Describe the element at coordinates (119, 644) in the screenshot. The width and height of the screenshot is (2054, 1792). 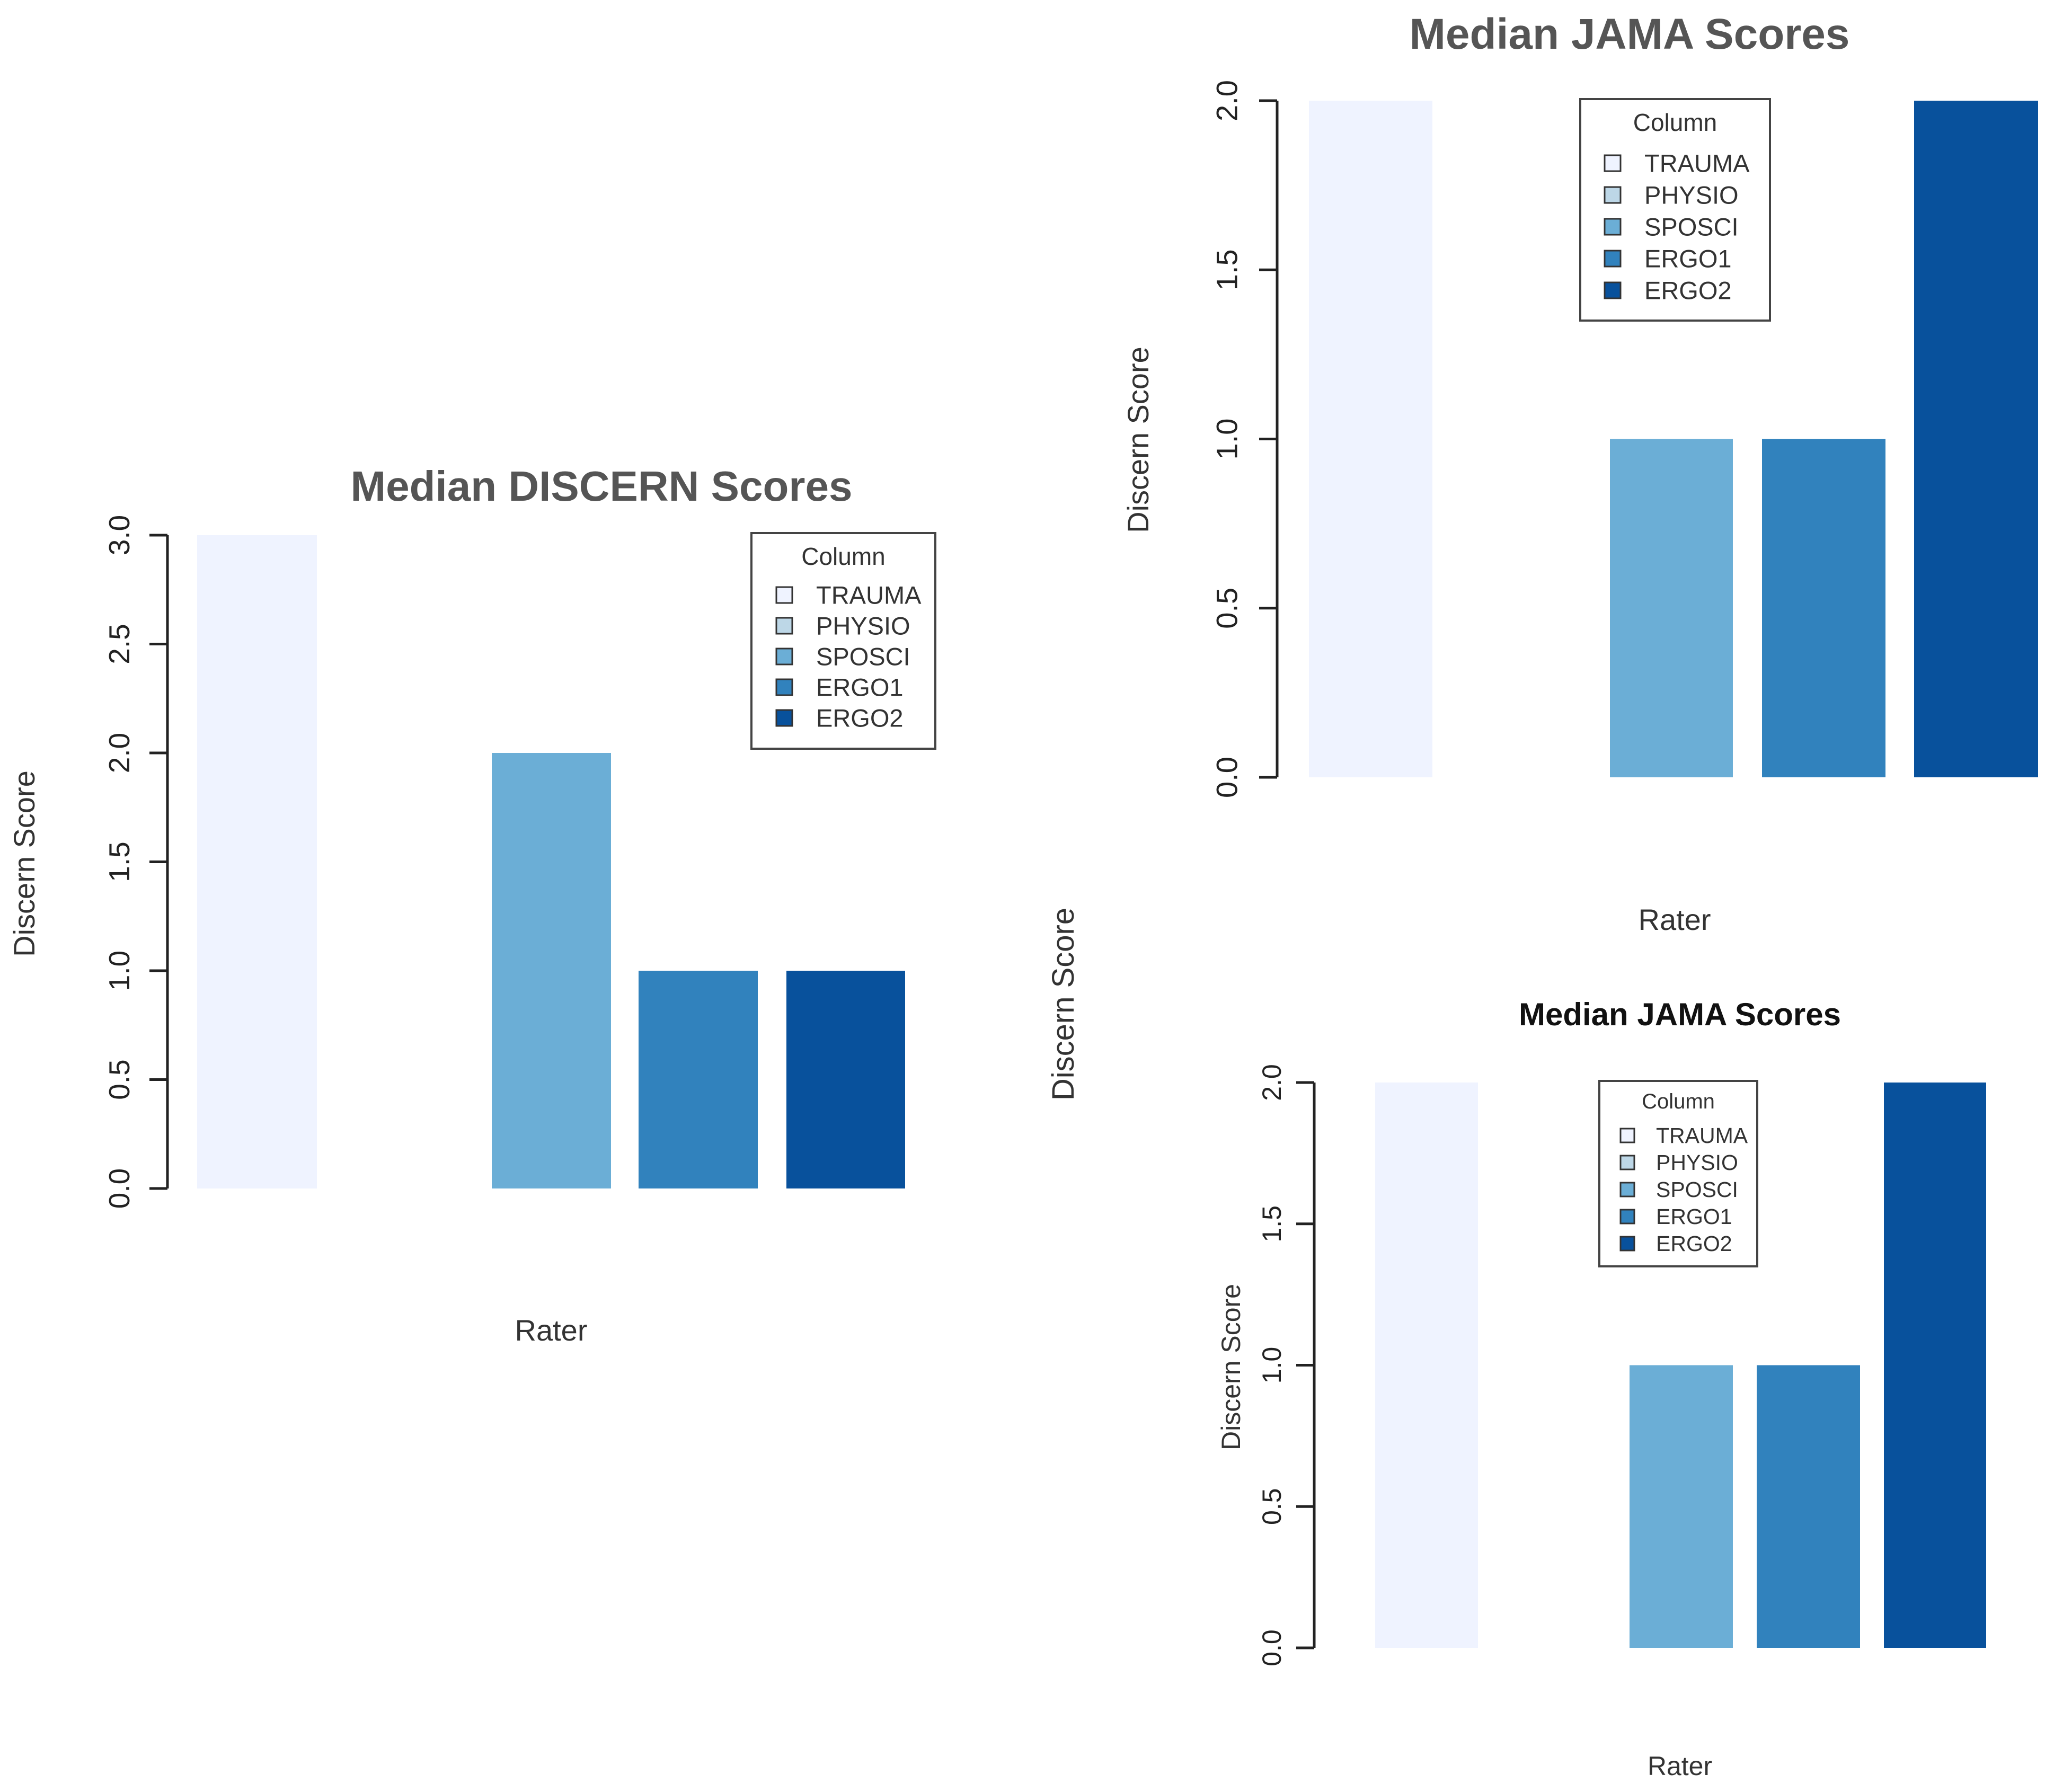
I see `y-tick-label: 2.5` at that location.